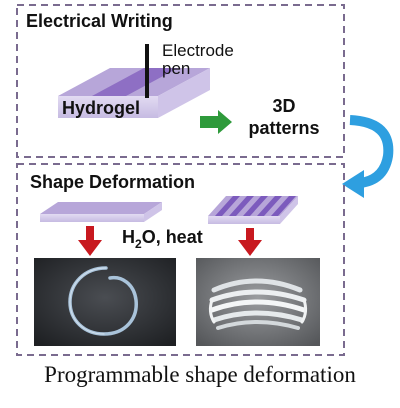 This screenshot has width=400, height=408. What do you see at coordinates (200, 374) in the screenshot?
I see `figure-caption: Programmable shape deformation` at bounding box center [200, 374].